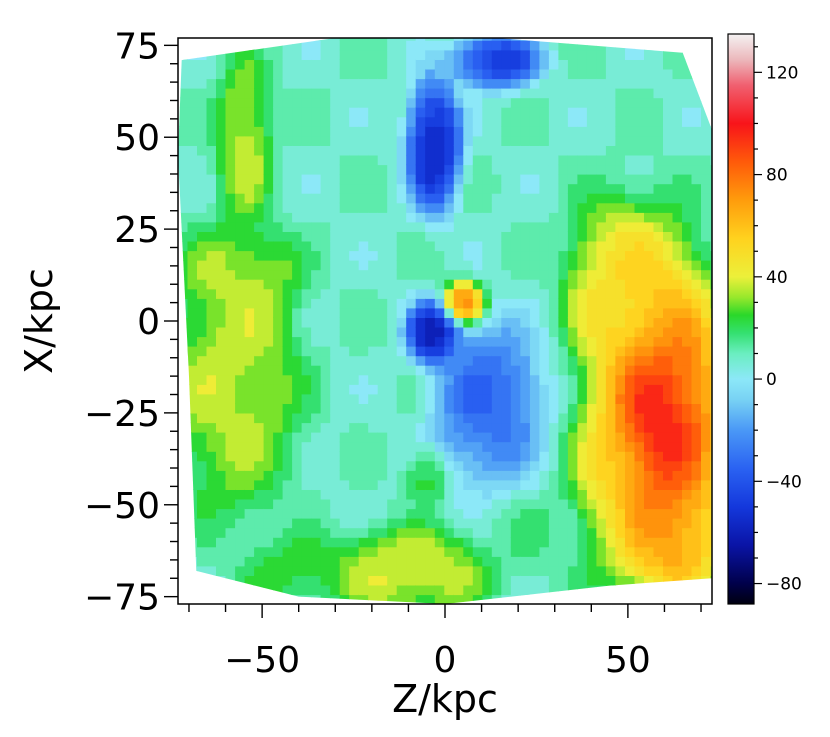 The image size is (830, 737). Describe the element at coordinates (137, 230) in the screenshot. I see `y-tick-label: 25` at that location.